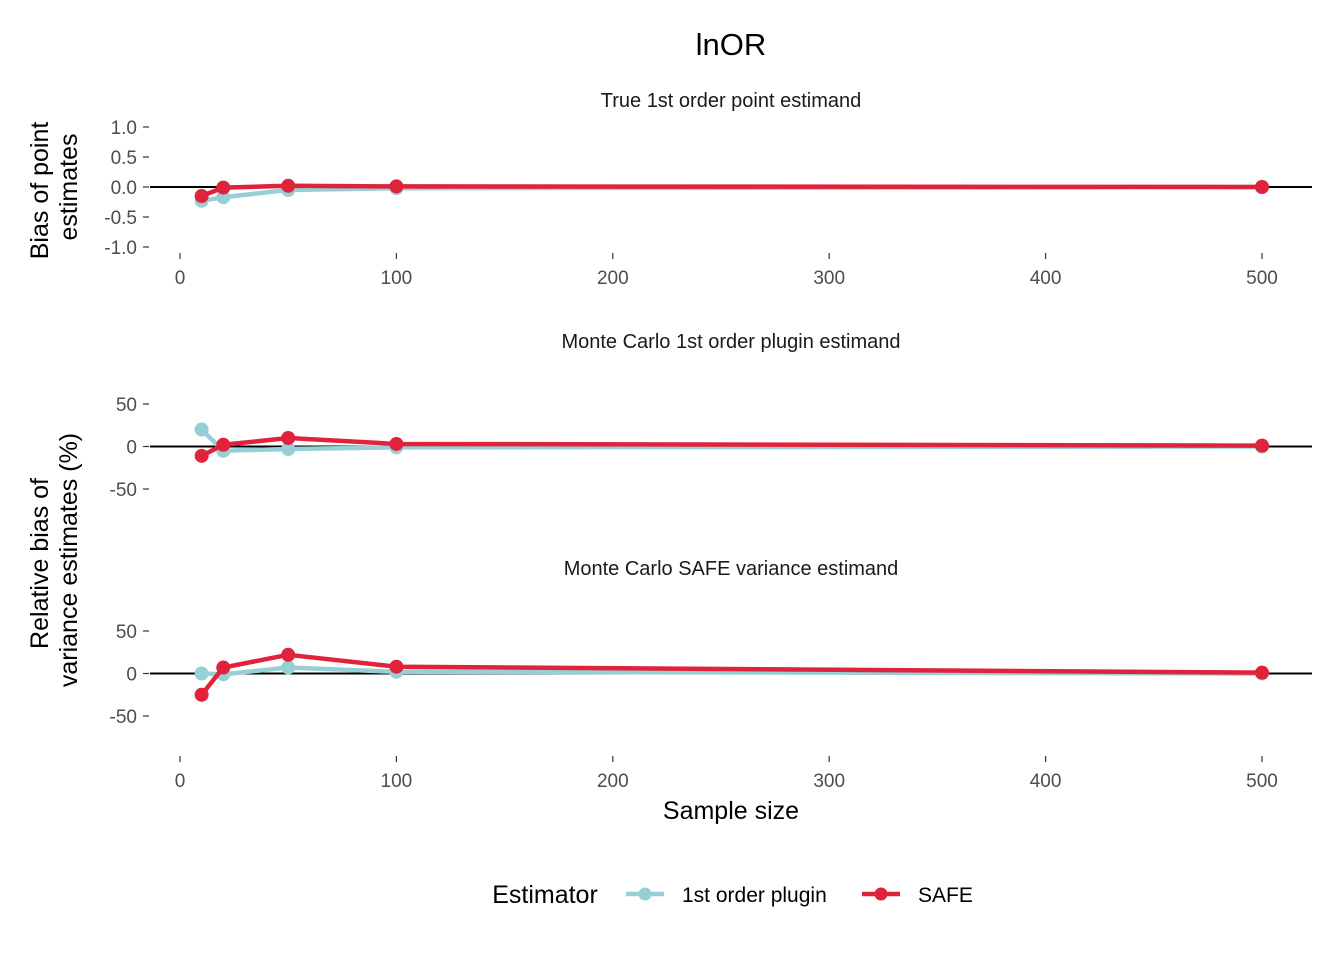 The height and width of the screenshot is (960, 1344). Describe the element at coordinates (40, 191) in the screenshot. I see `y-axis-label-top-line-1: Bias of point` at that location.